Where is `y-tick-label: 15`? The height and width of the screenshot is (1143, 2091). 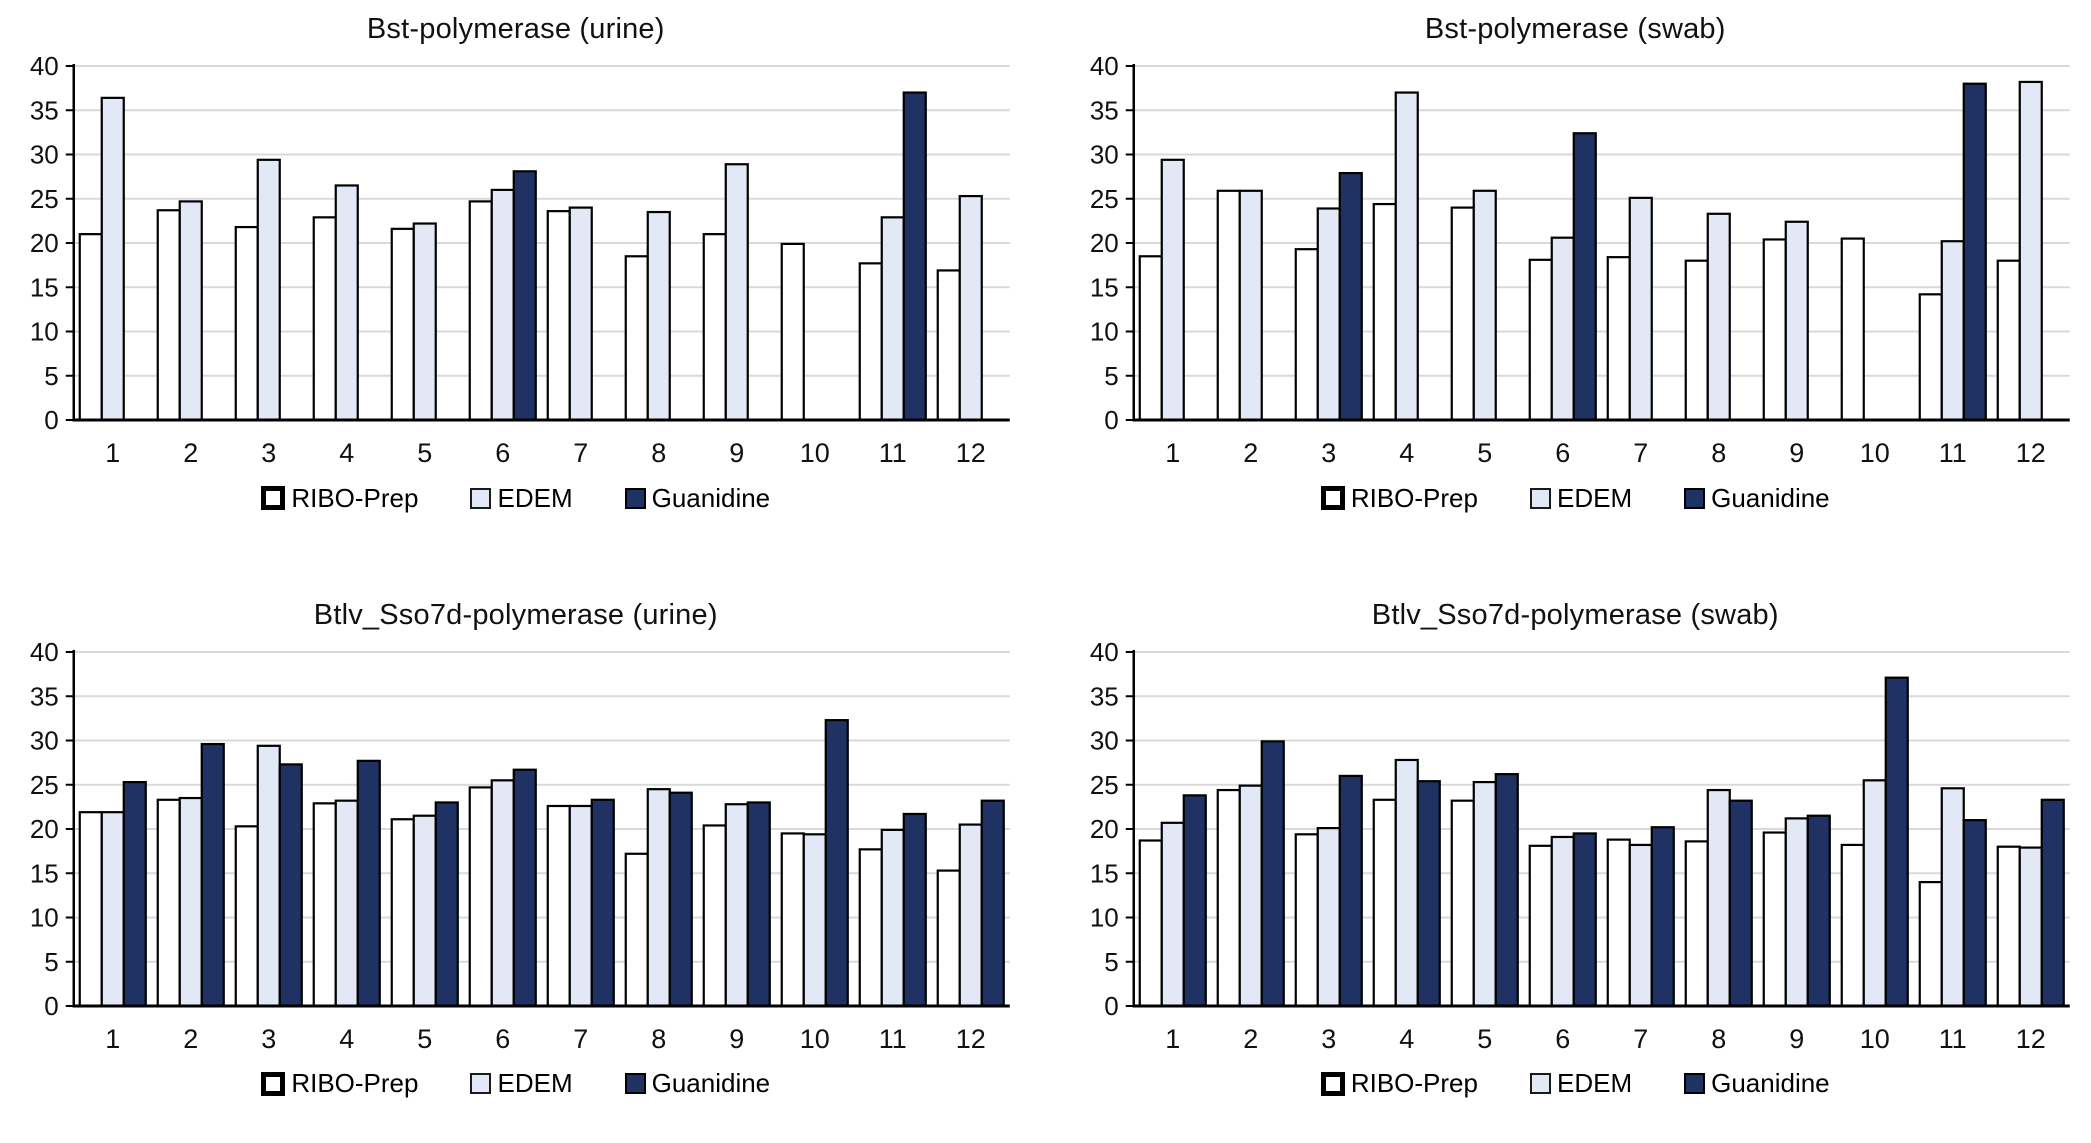 y-tick-label: 15 is located at coordinates (1103, 873).